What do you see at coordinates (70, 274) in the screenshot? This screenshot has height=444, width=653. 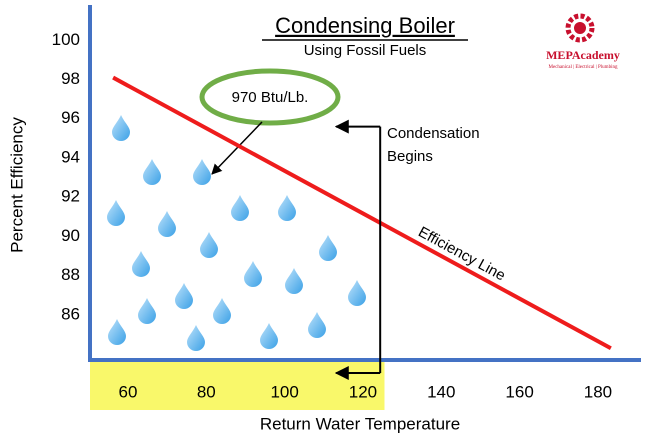 I see `y-tick-label: 88` at bounding box center [70, 274].